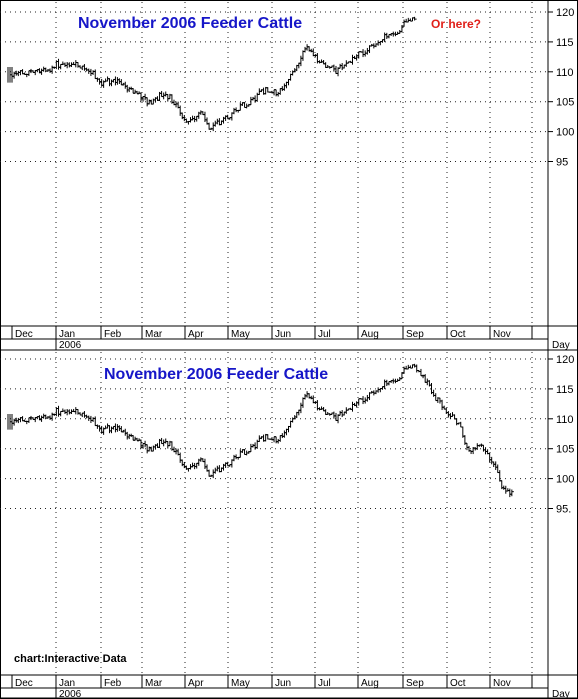  I want to click on month-label: Sep, so click(415, 683).